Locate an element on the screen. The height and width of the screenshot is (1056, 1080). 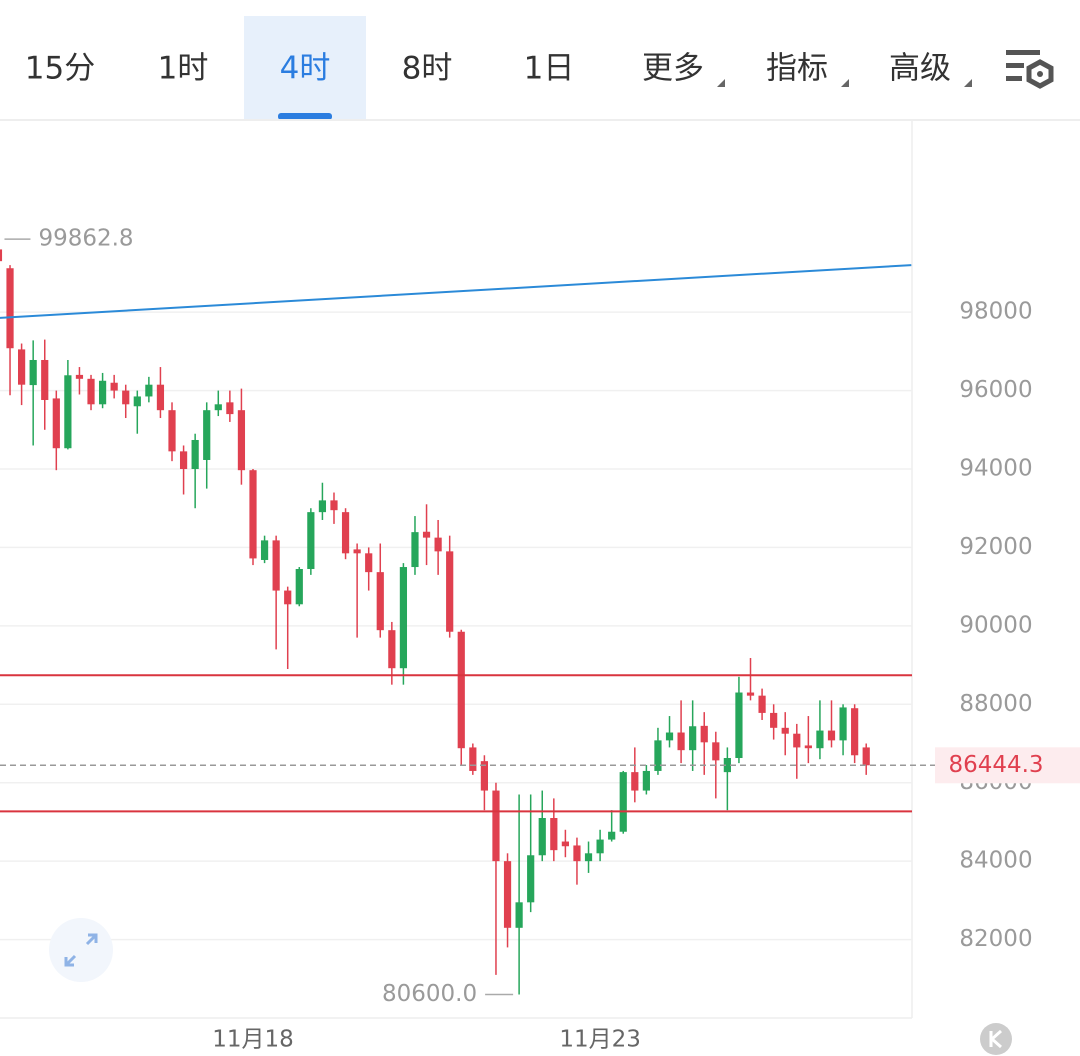
settings-icon is located at coordinates (1030, 69).